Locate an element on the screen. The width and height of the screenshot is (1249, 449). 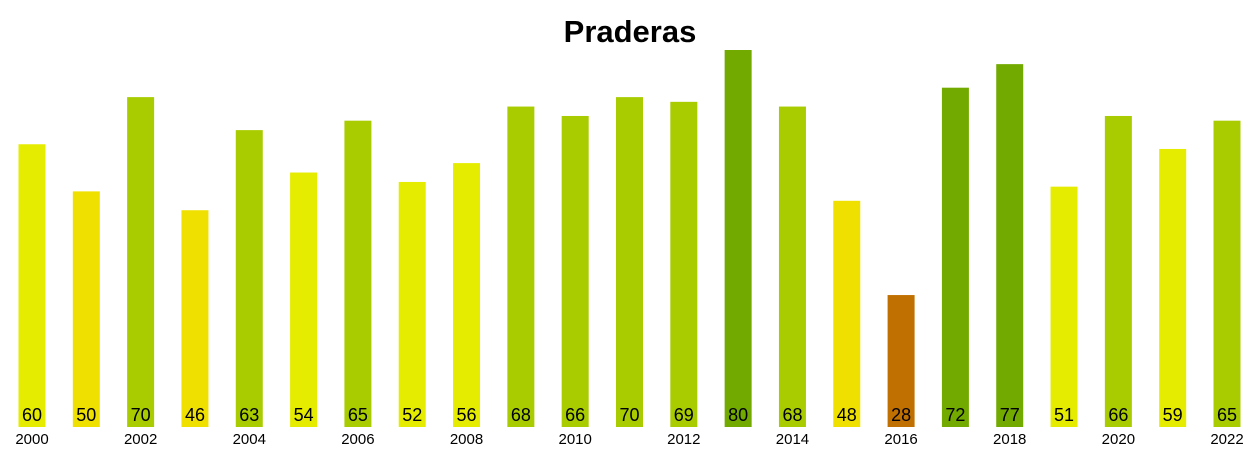
x-tick-label: 2006 is located at coordinates (357, 439).